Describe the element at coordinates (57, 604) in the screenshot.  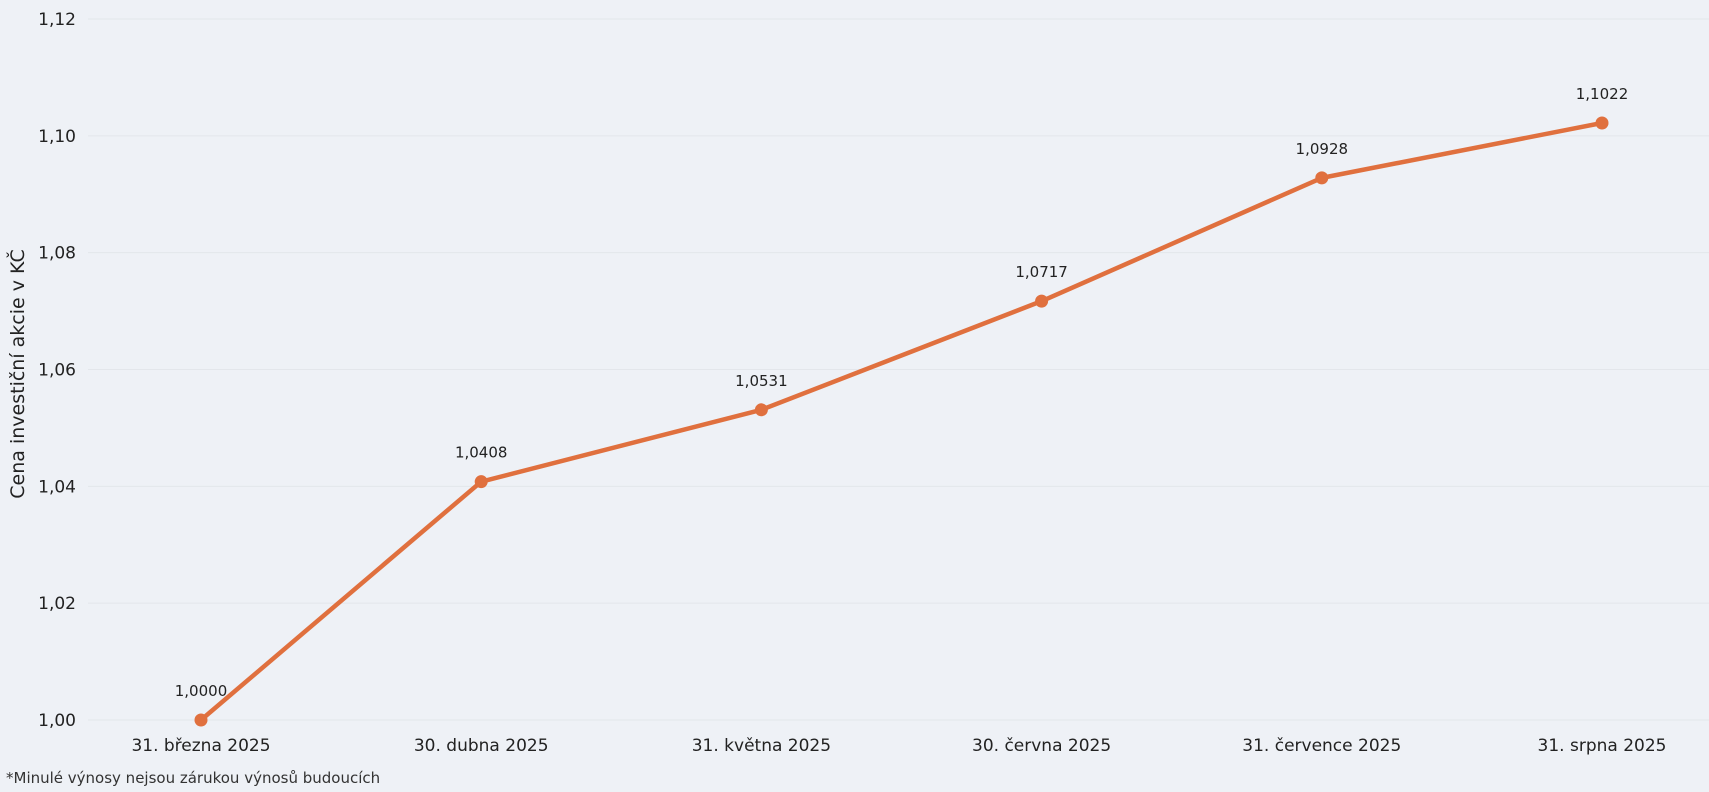
I see `y-tick-label: 1,02` at that location.